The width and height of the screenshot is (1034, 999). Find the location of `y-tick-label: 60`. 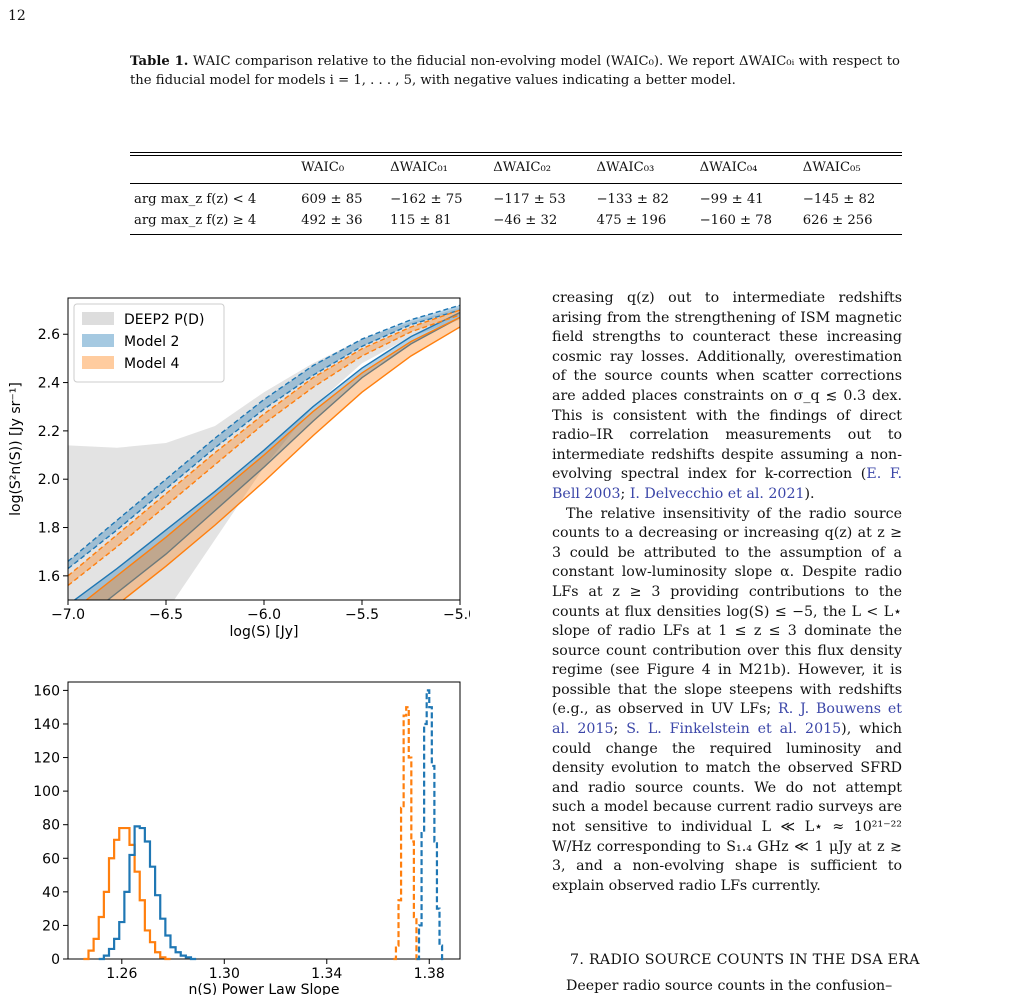

y-tick-label: 60 is located at coordinates (51, 859).